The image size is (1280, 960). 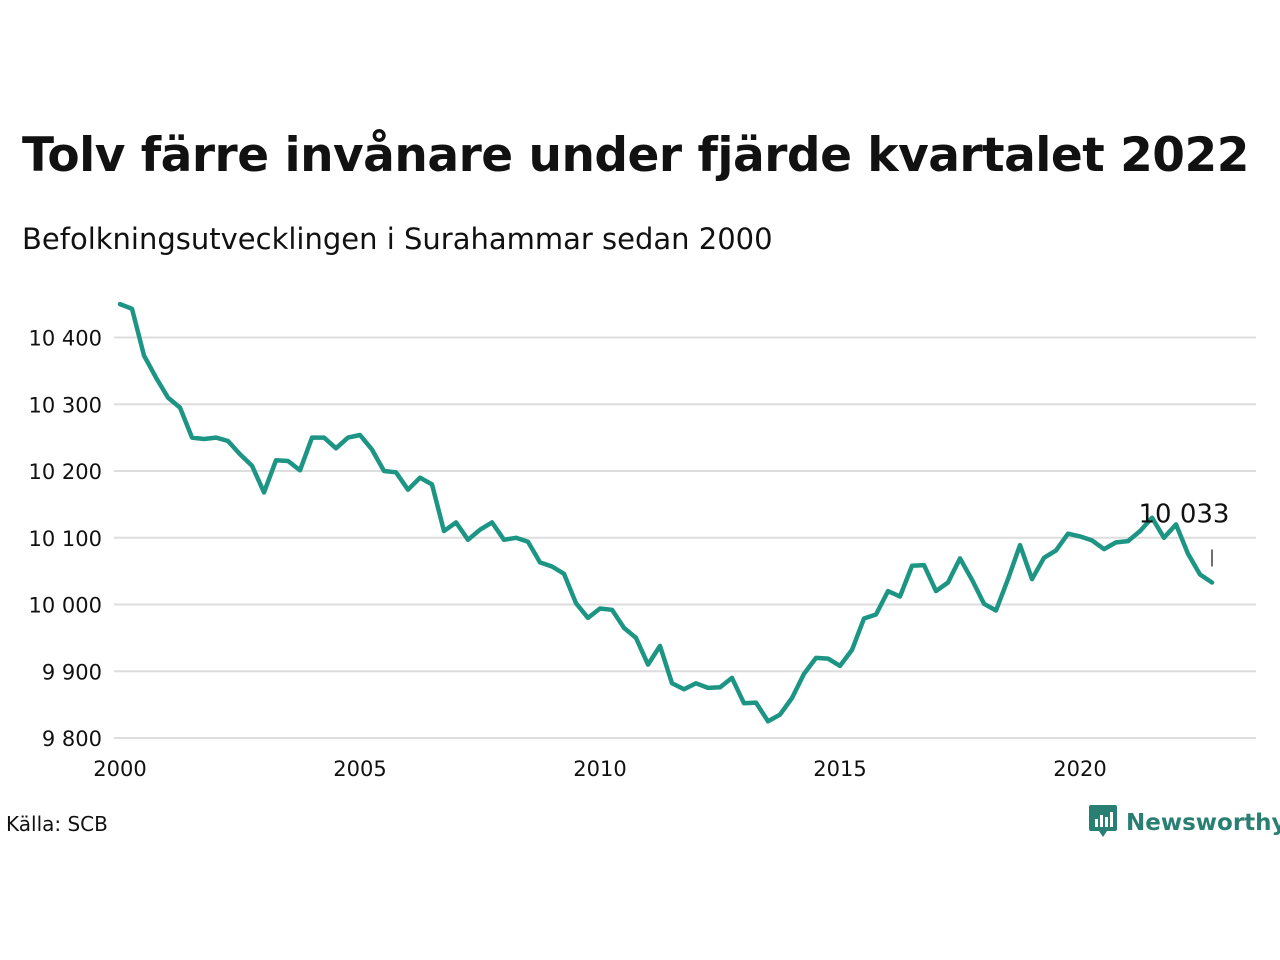 What do you see at coordinates (65, 405) in the screenshot?
I see `y-tick-label: 10 300` at bounding box center [65, 405].